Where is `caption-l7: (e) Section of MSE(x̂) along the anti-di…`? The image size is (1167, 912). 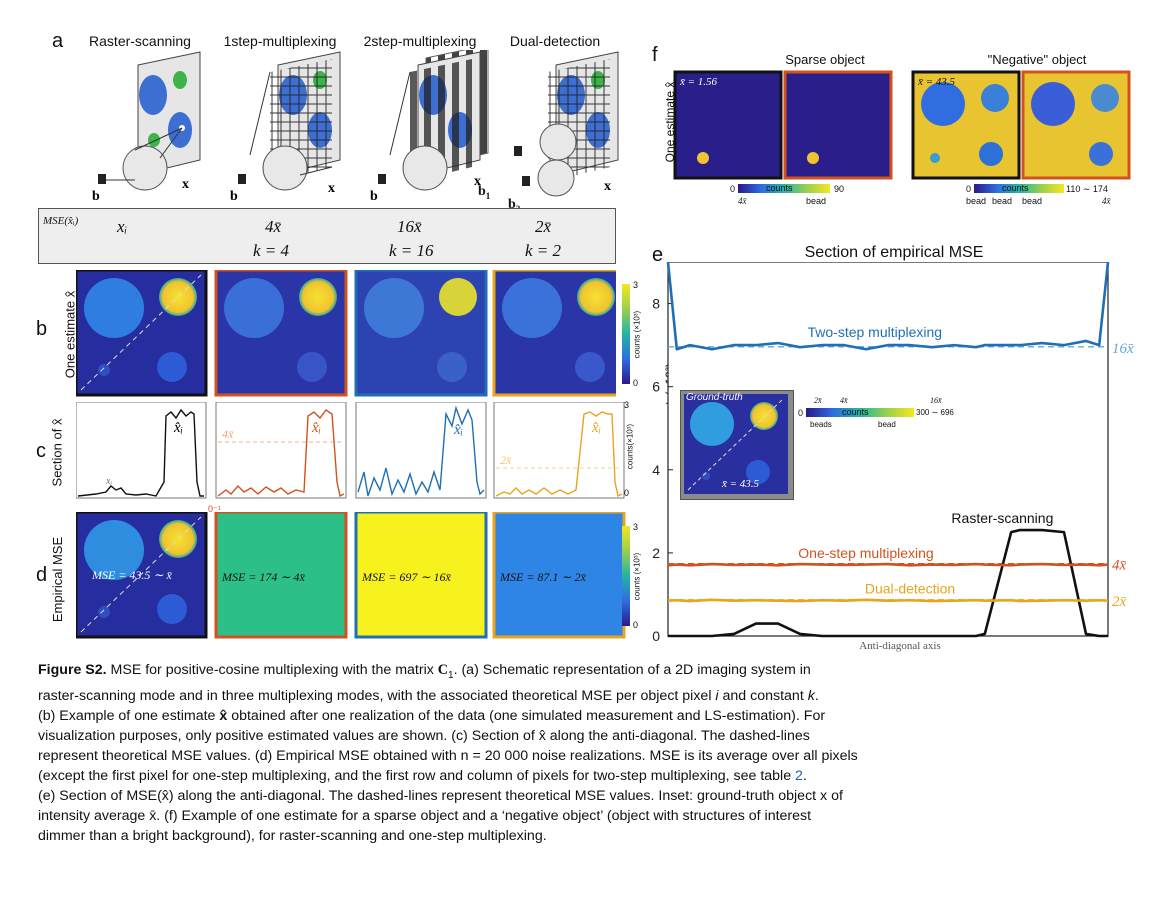 caption-l7: (e) Section of MSE(x̂) along the anti-di… is located at coordinates (588, 796).